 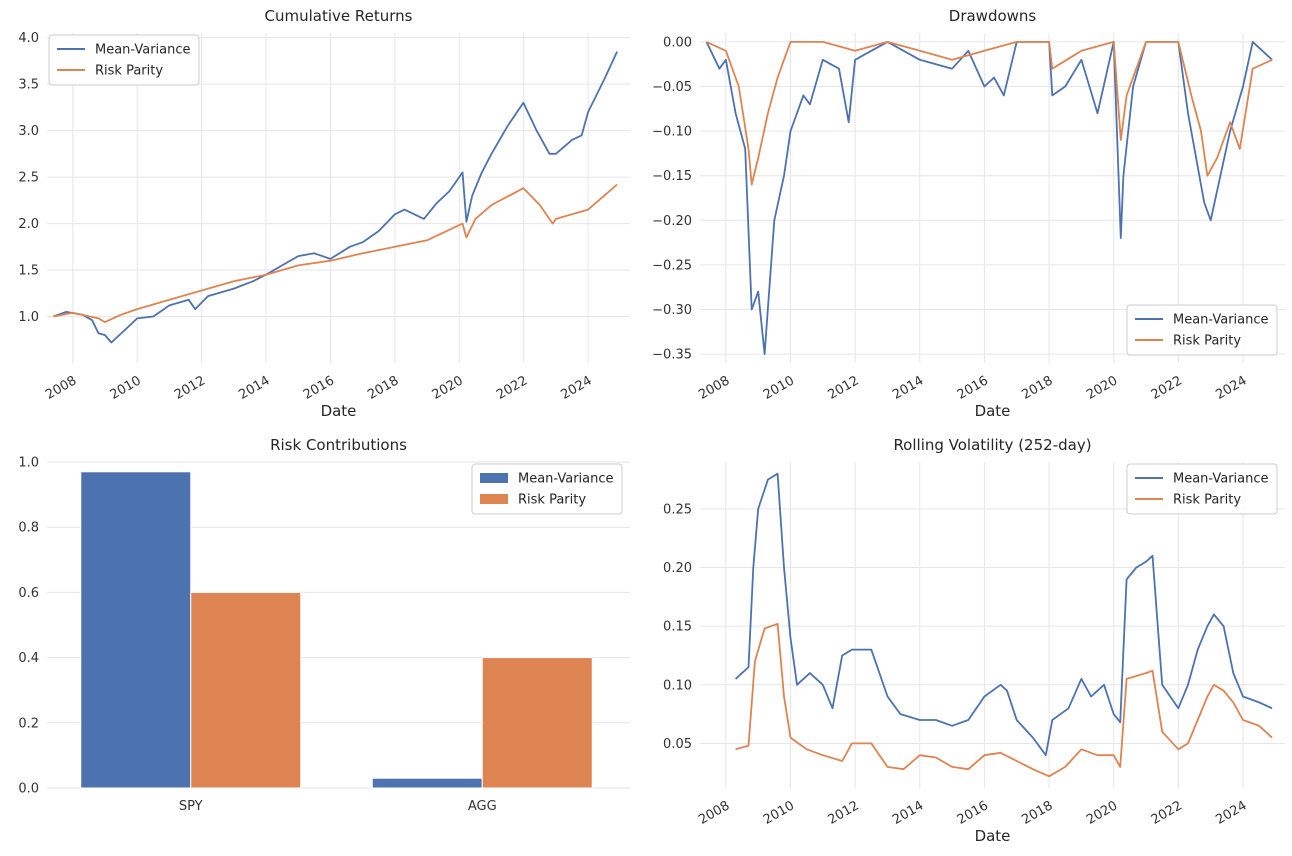 I want to click on y-tick-label: 0.4, so click(x=28, y=658).